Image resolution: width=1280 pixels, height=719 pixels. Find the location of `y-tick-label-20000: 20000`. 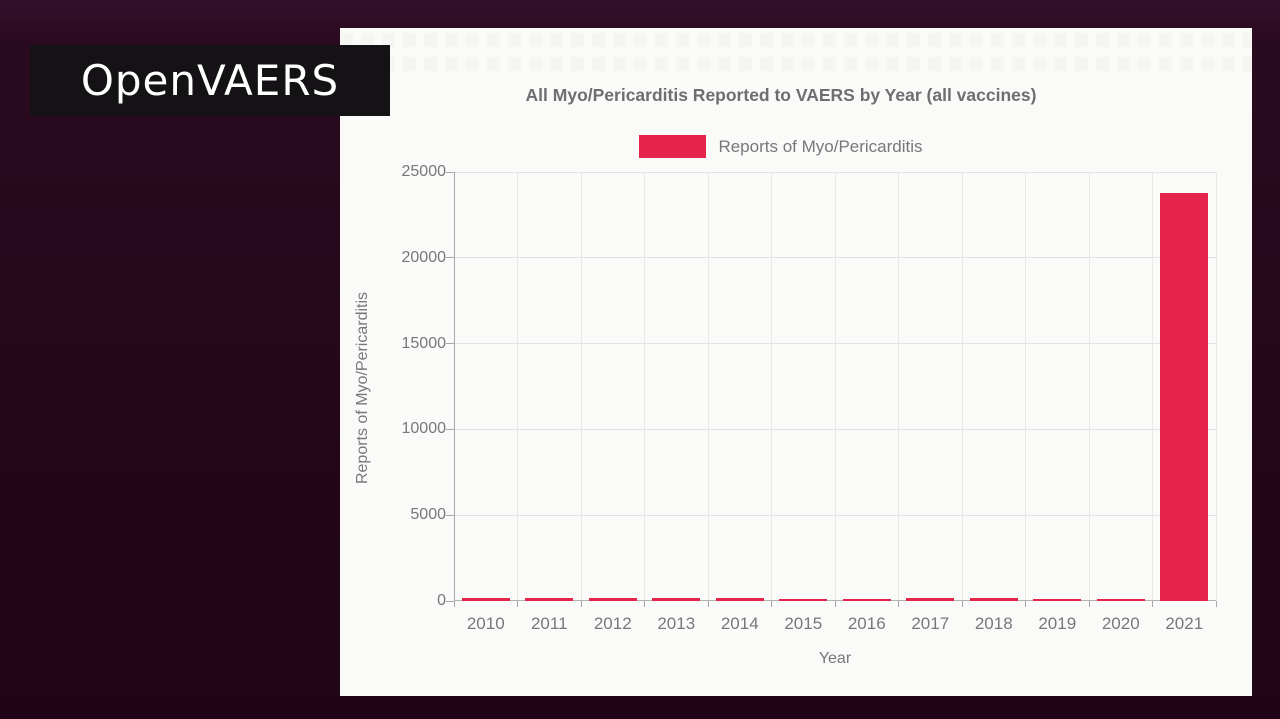

y-tick-label-20000: 20000 is located at coordinates (424, 257).